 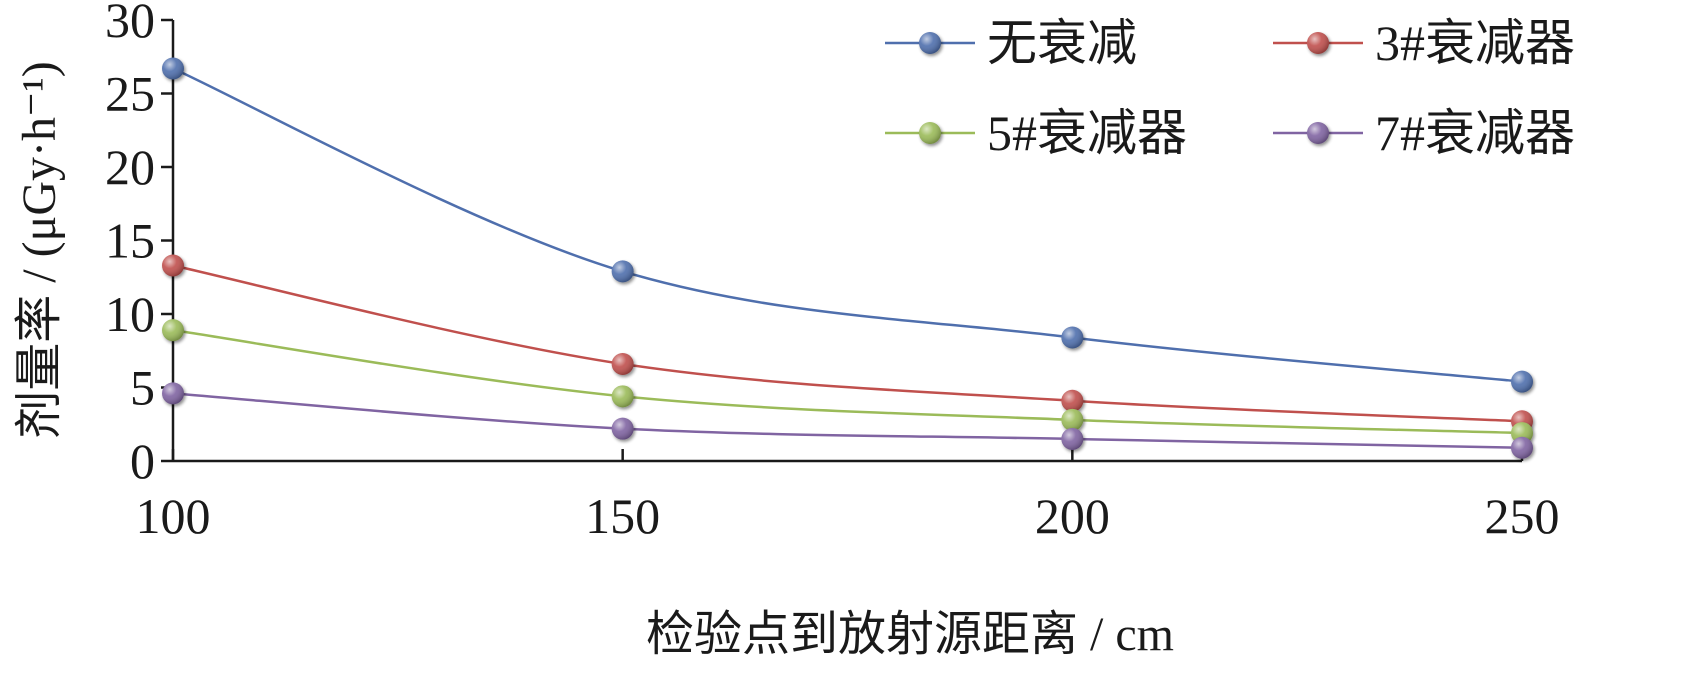 I want to click on legend-label: 3#衰减器, so click(x=1475, y=43).